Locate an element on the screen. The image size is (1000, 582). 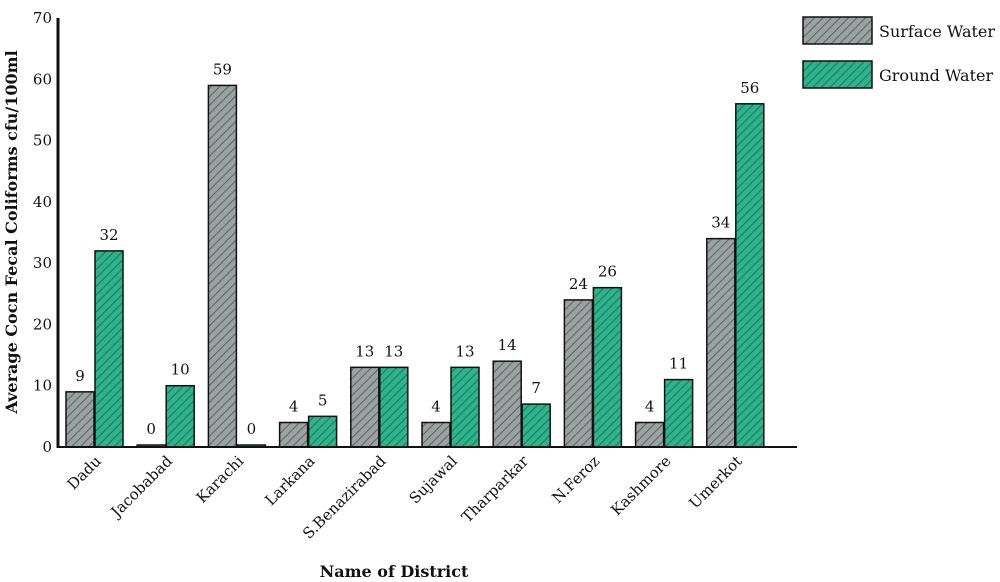
y-tick-label: 10 is located at coordinates (42, 386).